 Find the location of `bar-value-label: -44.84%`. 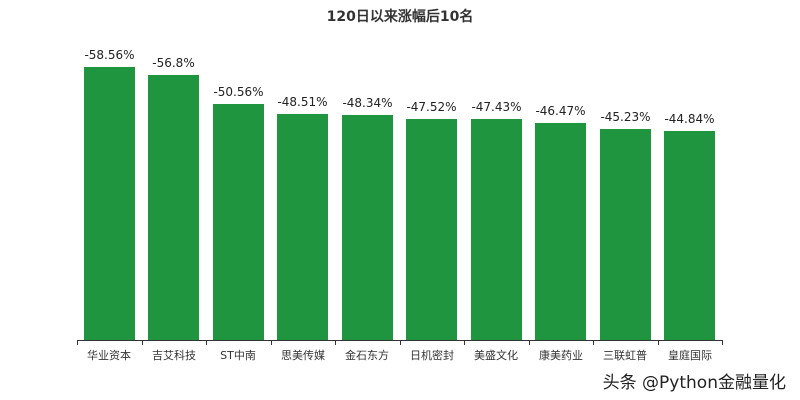

bar-value-label: -44.84% is located at coordinates (689, 119).